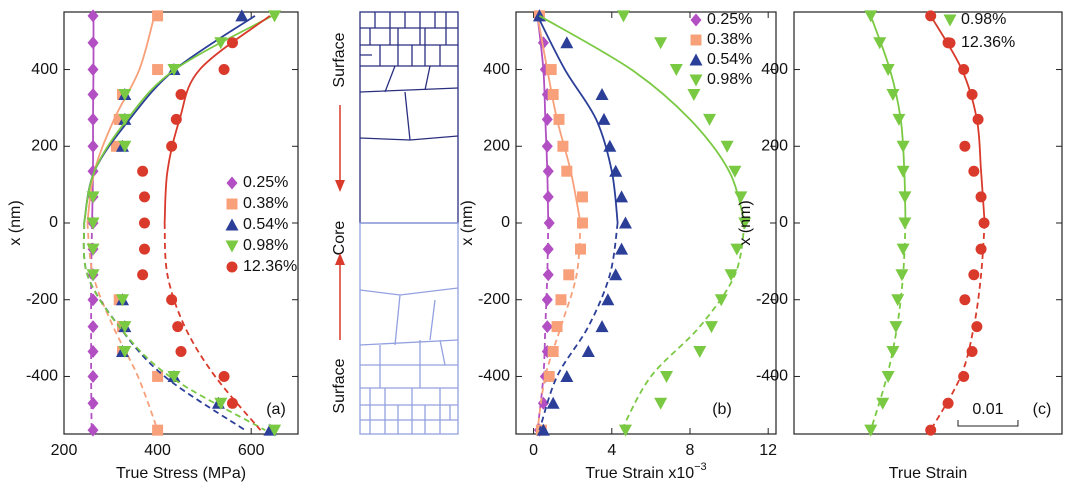 The width and height of the screenshot is (1073, 487). I want to click on grain-diagram, so click(409, 223).